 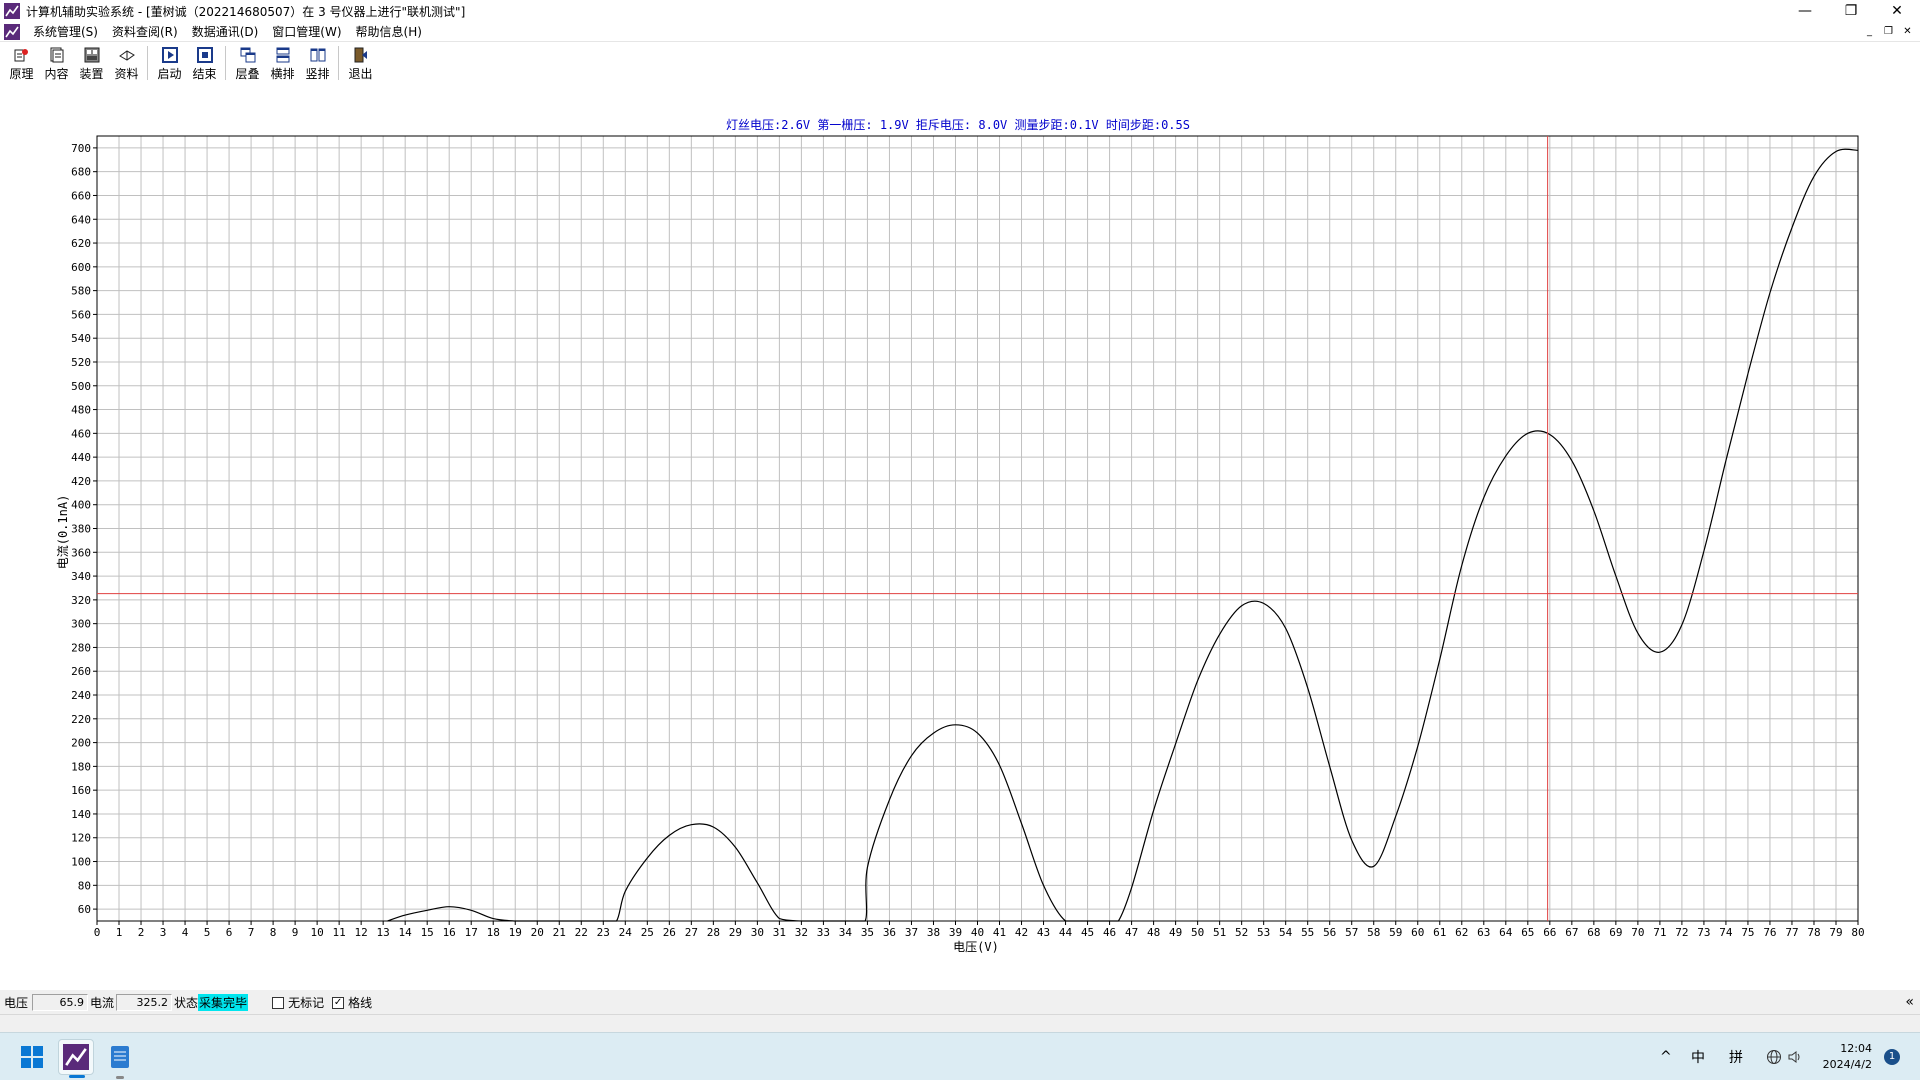 I want to click on principle-button: 原理, so click(x=21, y=63).